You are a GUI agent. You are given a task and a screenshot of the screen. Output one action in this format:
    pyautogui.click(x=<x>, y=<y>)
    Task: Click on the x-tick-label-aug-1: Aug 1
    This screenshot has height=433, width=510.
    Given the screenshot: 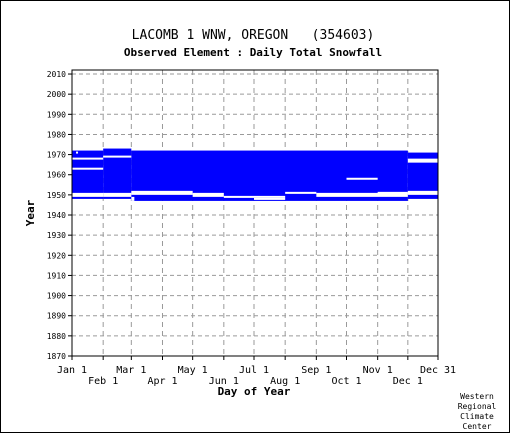 What is the action you would take?
    pyautogui.click(x=285, y=381)
    